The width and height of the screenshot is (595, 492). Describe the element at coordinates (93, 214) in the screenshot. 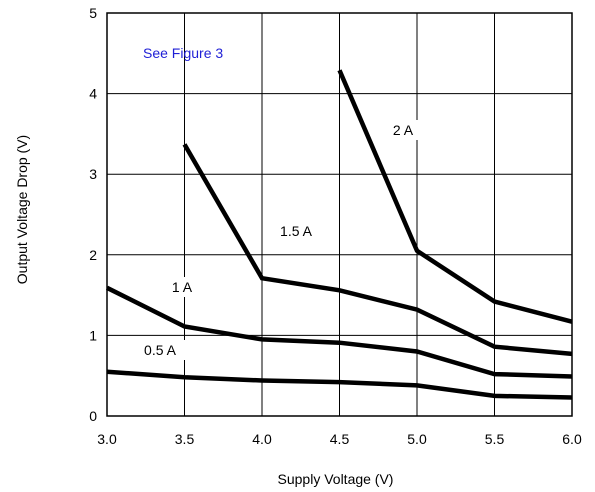

I see `y-tick-labels: 0 1 2 3 4 5` at that location.